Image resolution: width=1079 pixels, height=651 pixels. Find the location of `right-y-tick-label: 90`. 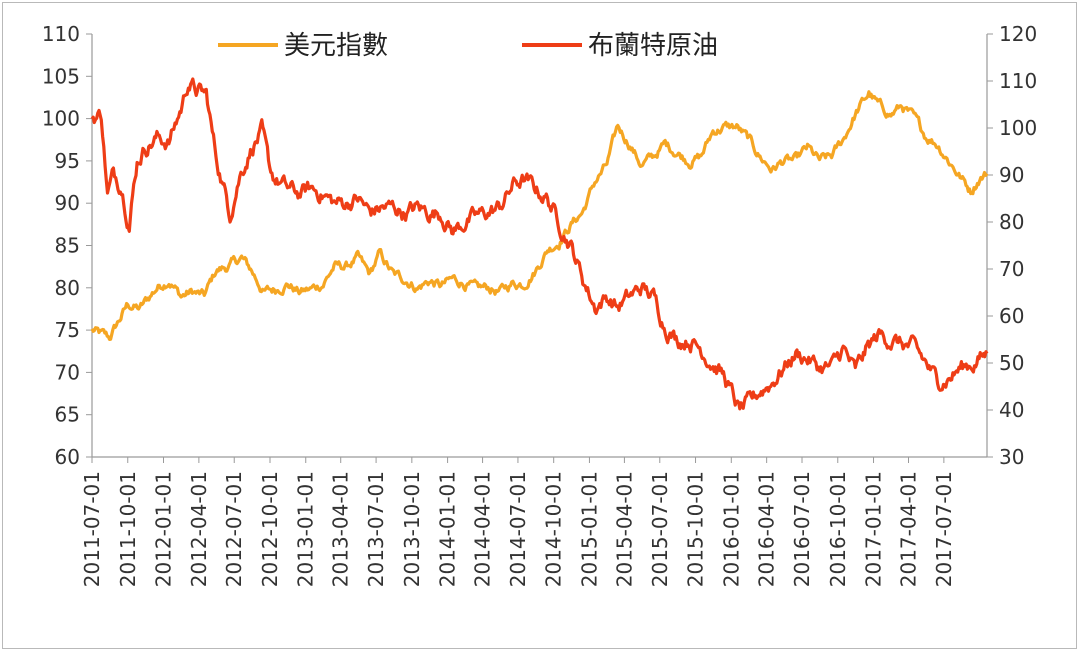

right-y-tick-label: 90 is located at coordinates (1011, 175).